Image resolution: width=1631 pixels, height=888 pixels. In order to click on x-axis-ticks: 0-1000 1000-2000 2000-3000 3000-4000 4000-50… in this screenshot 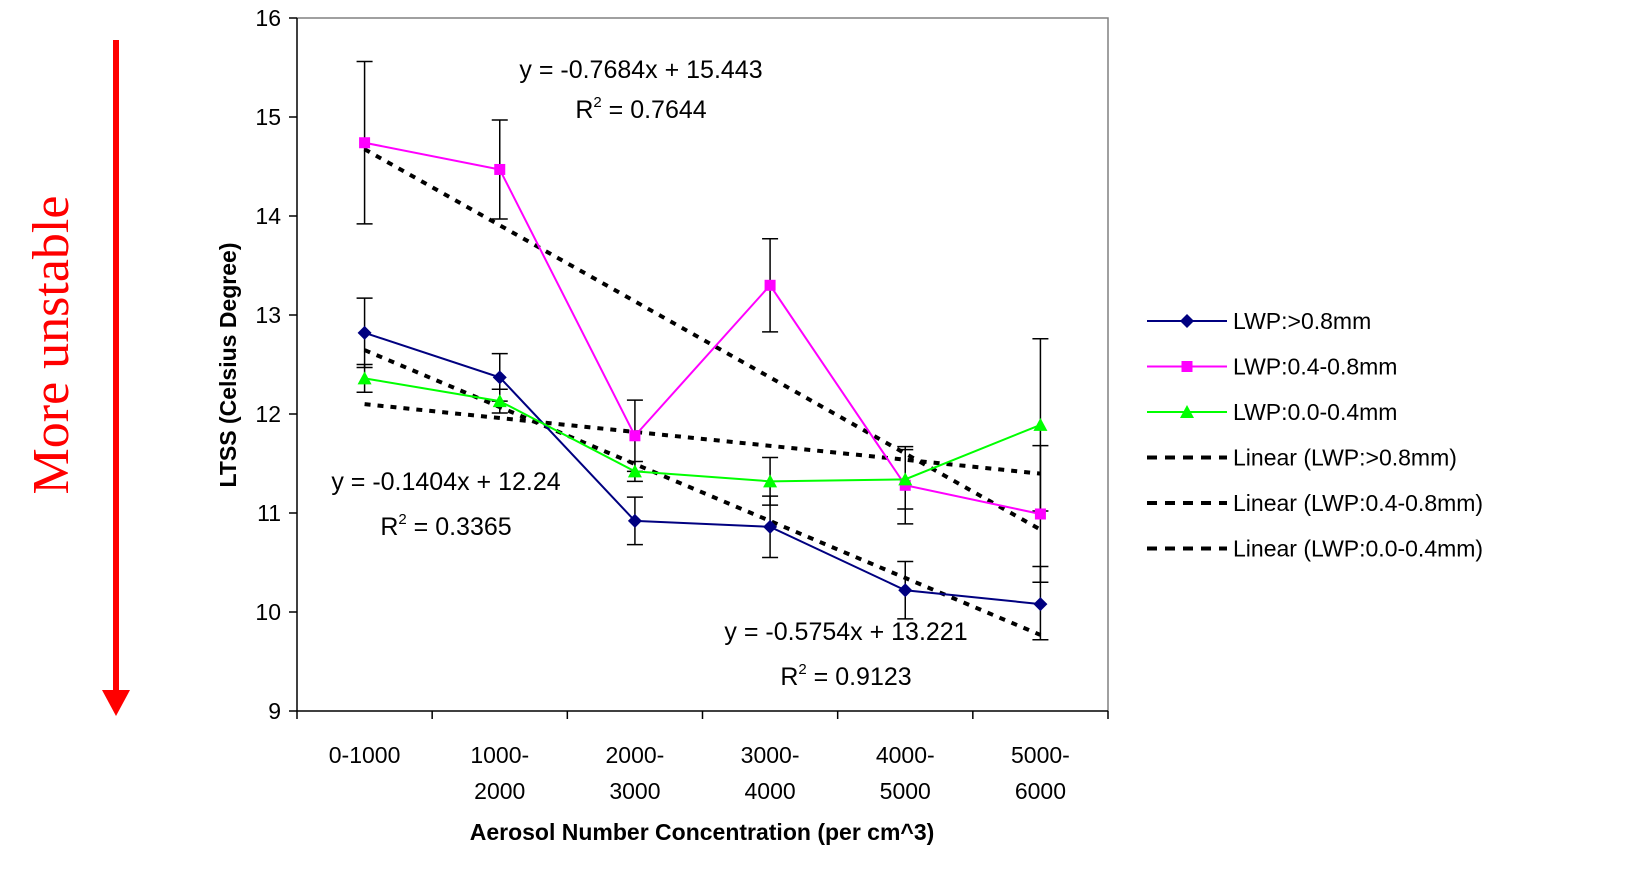, I will do `click(702, 757)`.